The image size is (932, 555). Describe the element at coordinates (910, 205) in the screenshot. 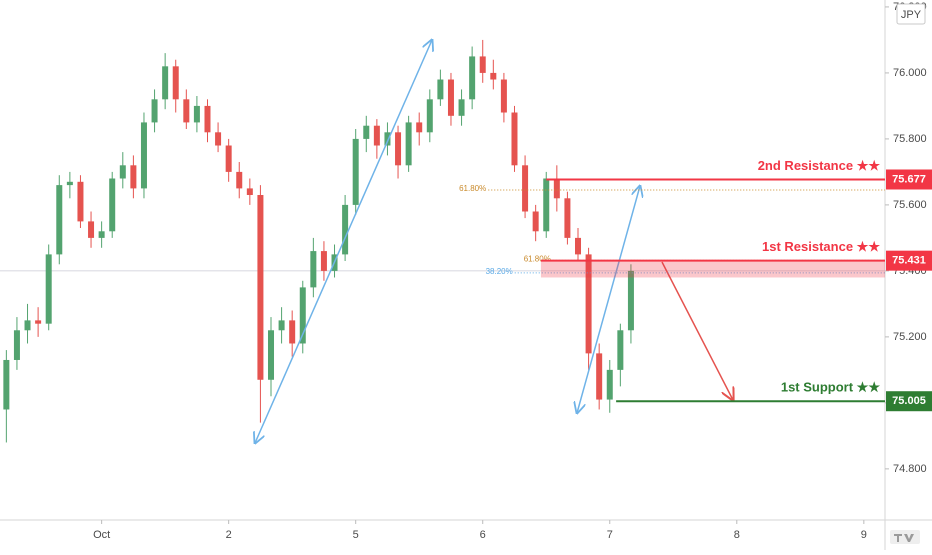

I see `y-tick-label: 75.600` at that location.